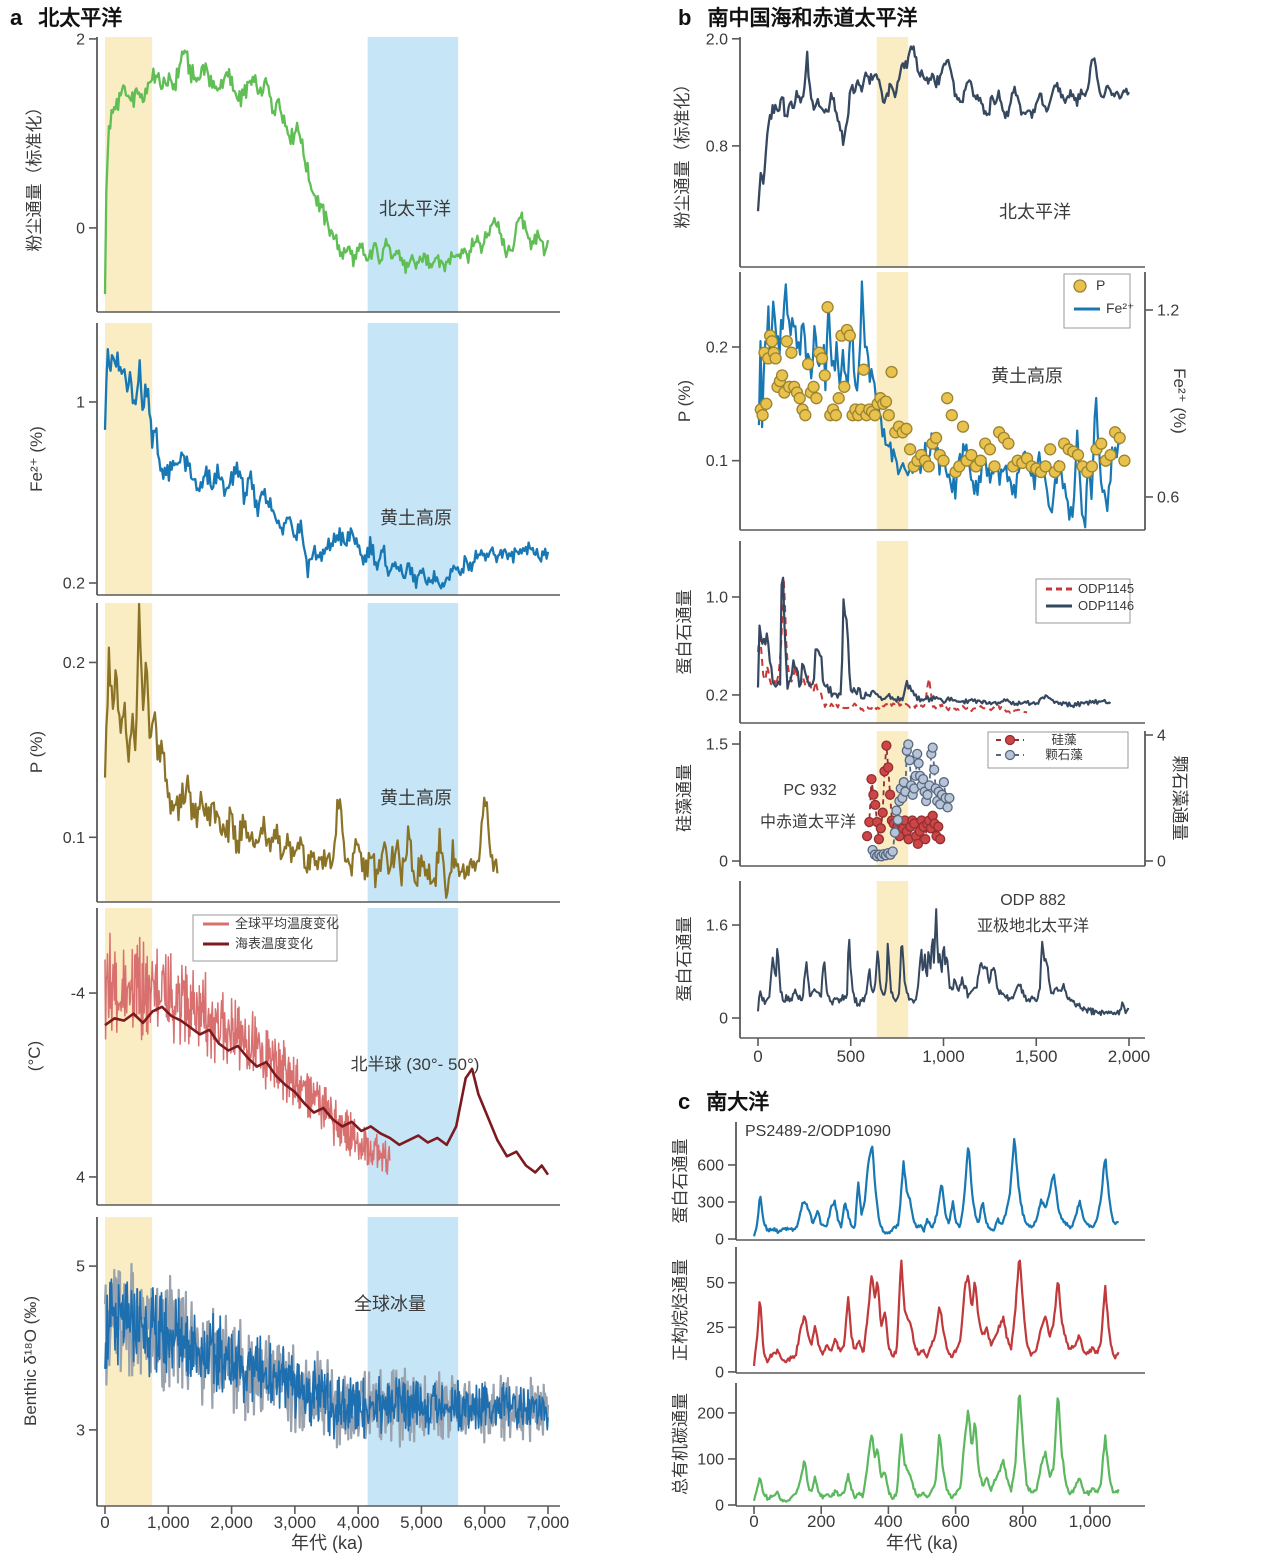 This screenshot has height=1554, width=1268. What do you see at coordinates (955, 1521) in the screenshot?
I see `c3-xtick-label: 600` at bounding box center [955, 1521].